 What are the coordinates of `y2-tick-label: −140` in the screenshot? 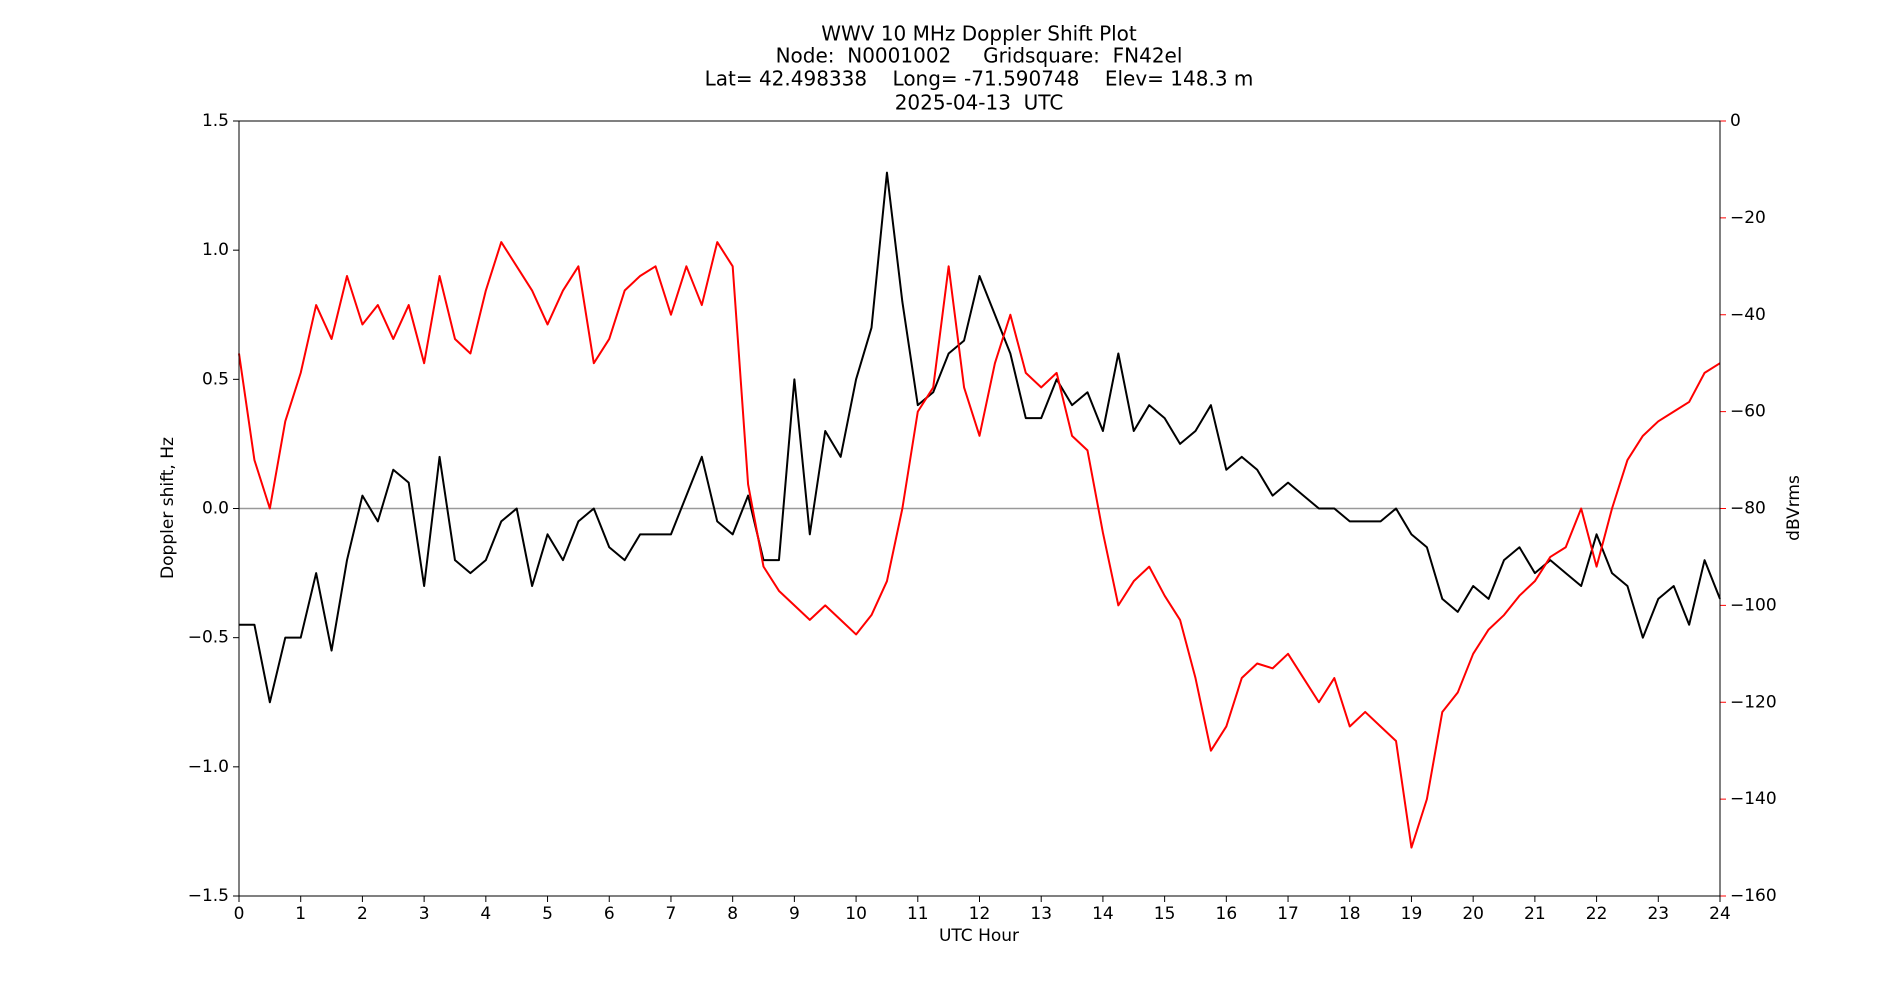 It's located at (1753, 799).